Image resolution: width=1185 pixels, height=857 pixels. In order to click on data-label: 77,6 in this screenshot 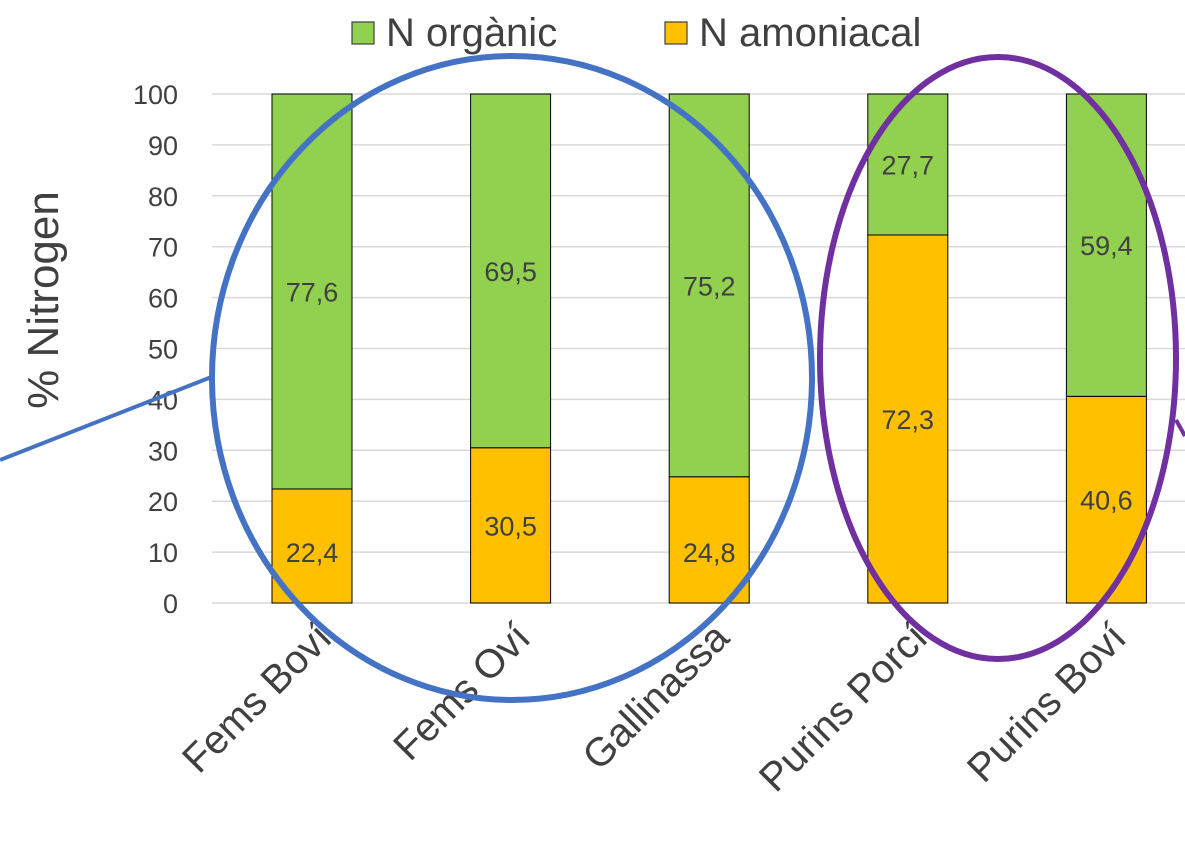, I will do `click(312, 292)`.